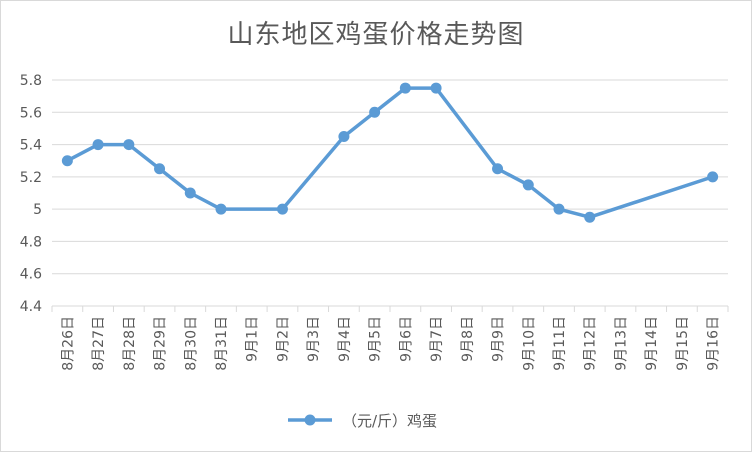  What do you see at coordinates (406, 339) in the screenshot?
I see `x-tick-label: 9月6日` at bounding box center [406, 339].